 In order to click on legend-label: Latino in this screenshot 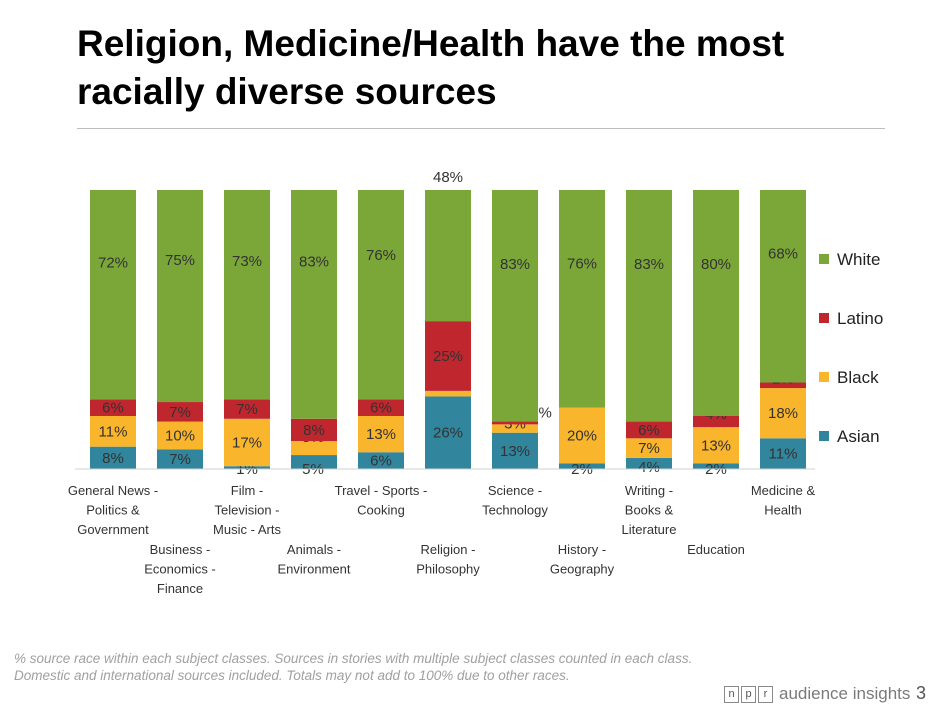, I will do `click(860, 318)`.